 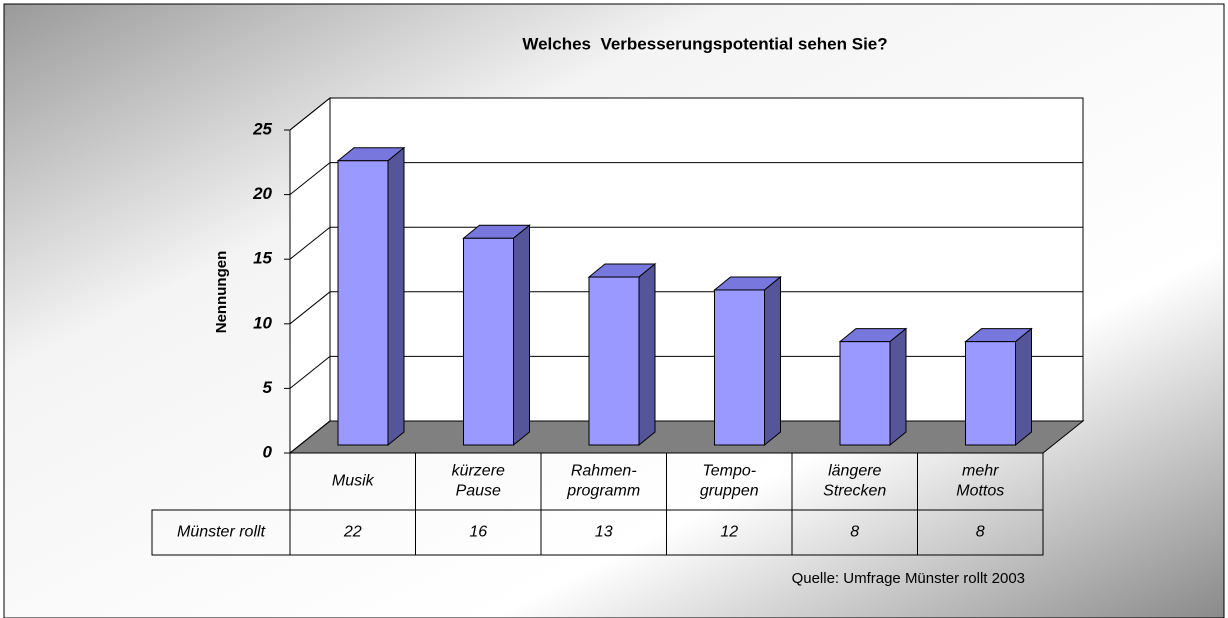 I want to click on category-label: gruppen, so click(x=729, y=491).